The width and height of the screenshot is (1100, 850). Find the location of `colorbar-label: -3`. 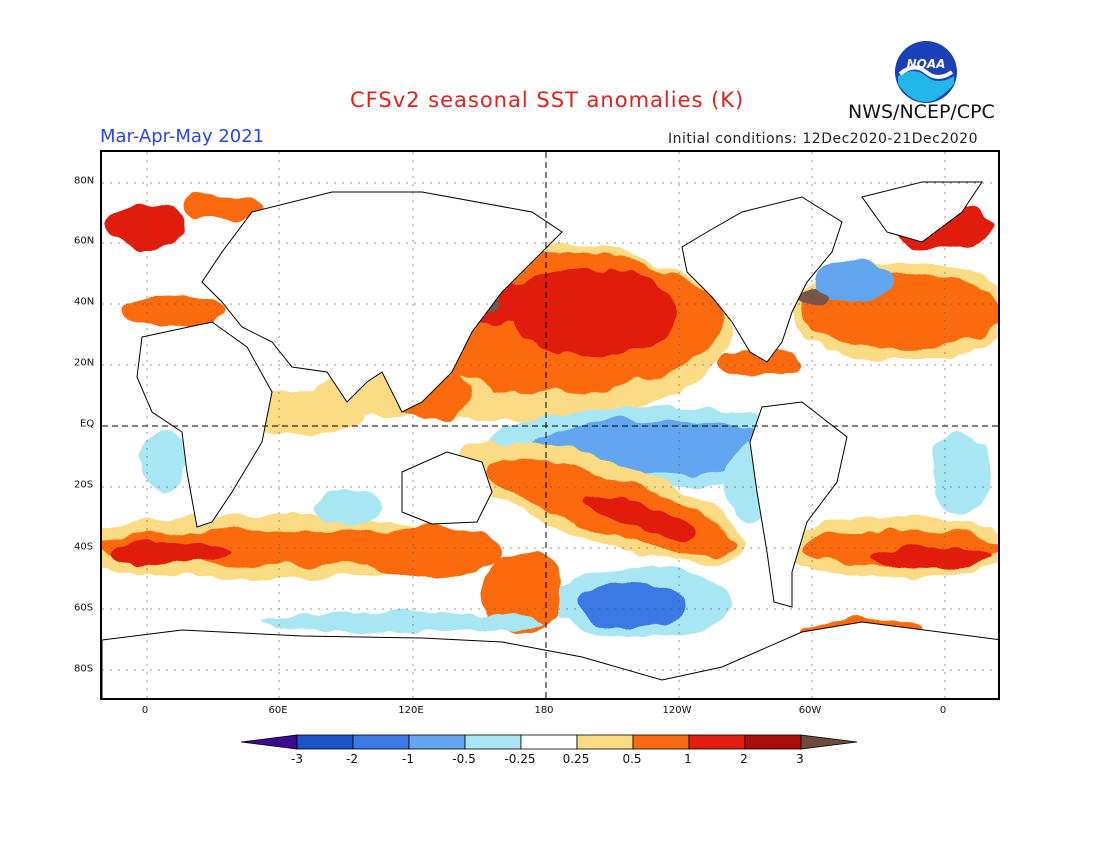

colorbar-label: -3 is located at coordinates (297, 759).